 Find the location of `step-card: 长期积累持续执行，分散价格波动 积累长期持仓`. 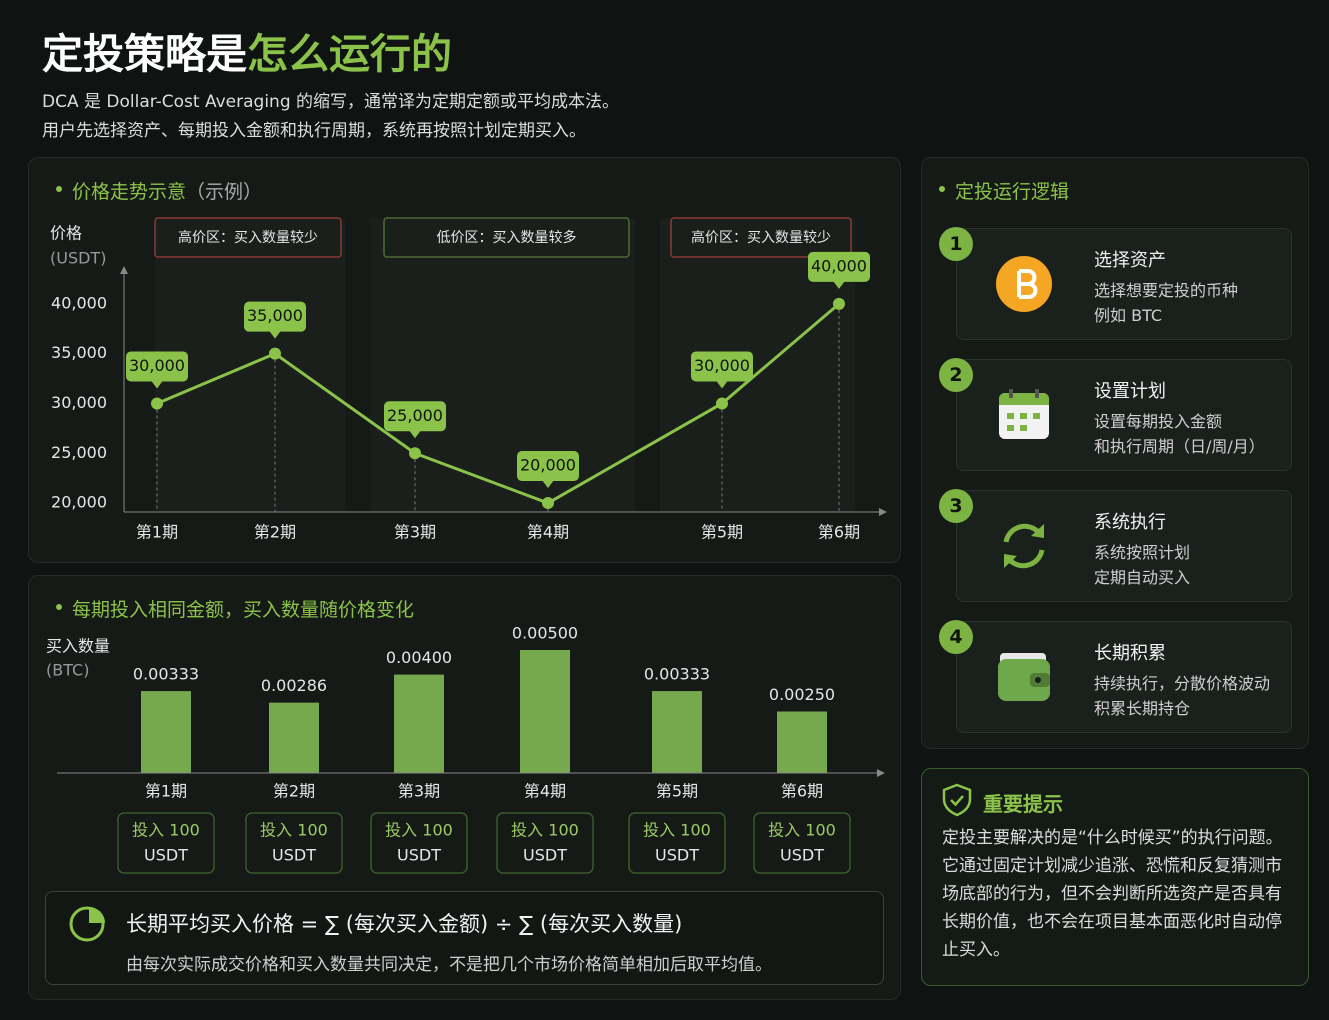

step-card: 长期积累持续执行，分散价格波动 积累长期持仓 is located at coordinates (1124, 677).